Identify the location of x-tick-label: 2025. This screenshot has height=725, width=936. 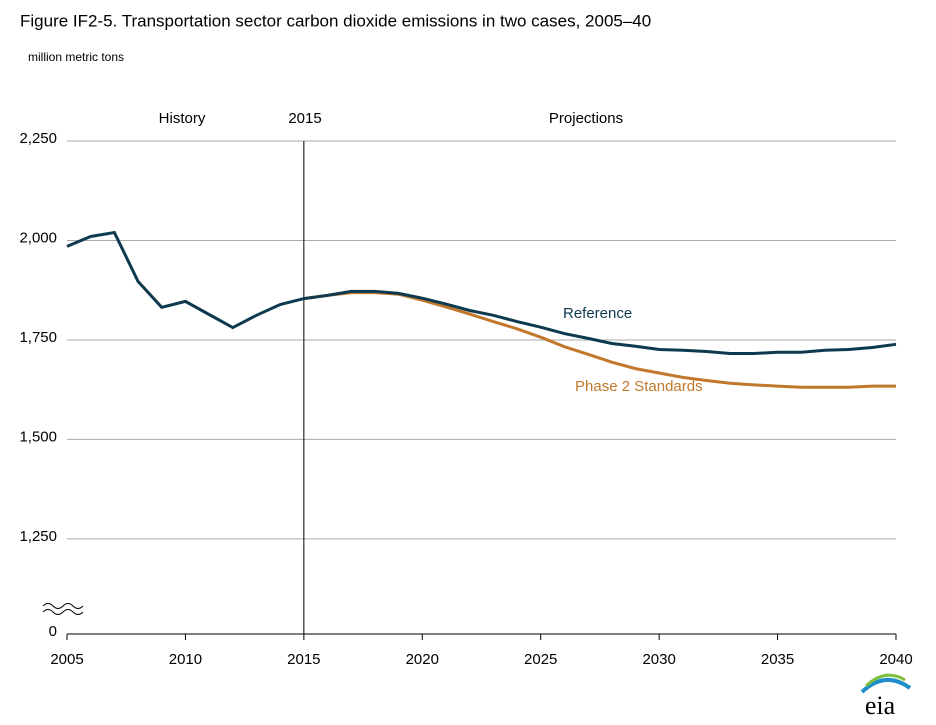
(540, 659).